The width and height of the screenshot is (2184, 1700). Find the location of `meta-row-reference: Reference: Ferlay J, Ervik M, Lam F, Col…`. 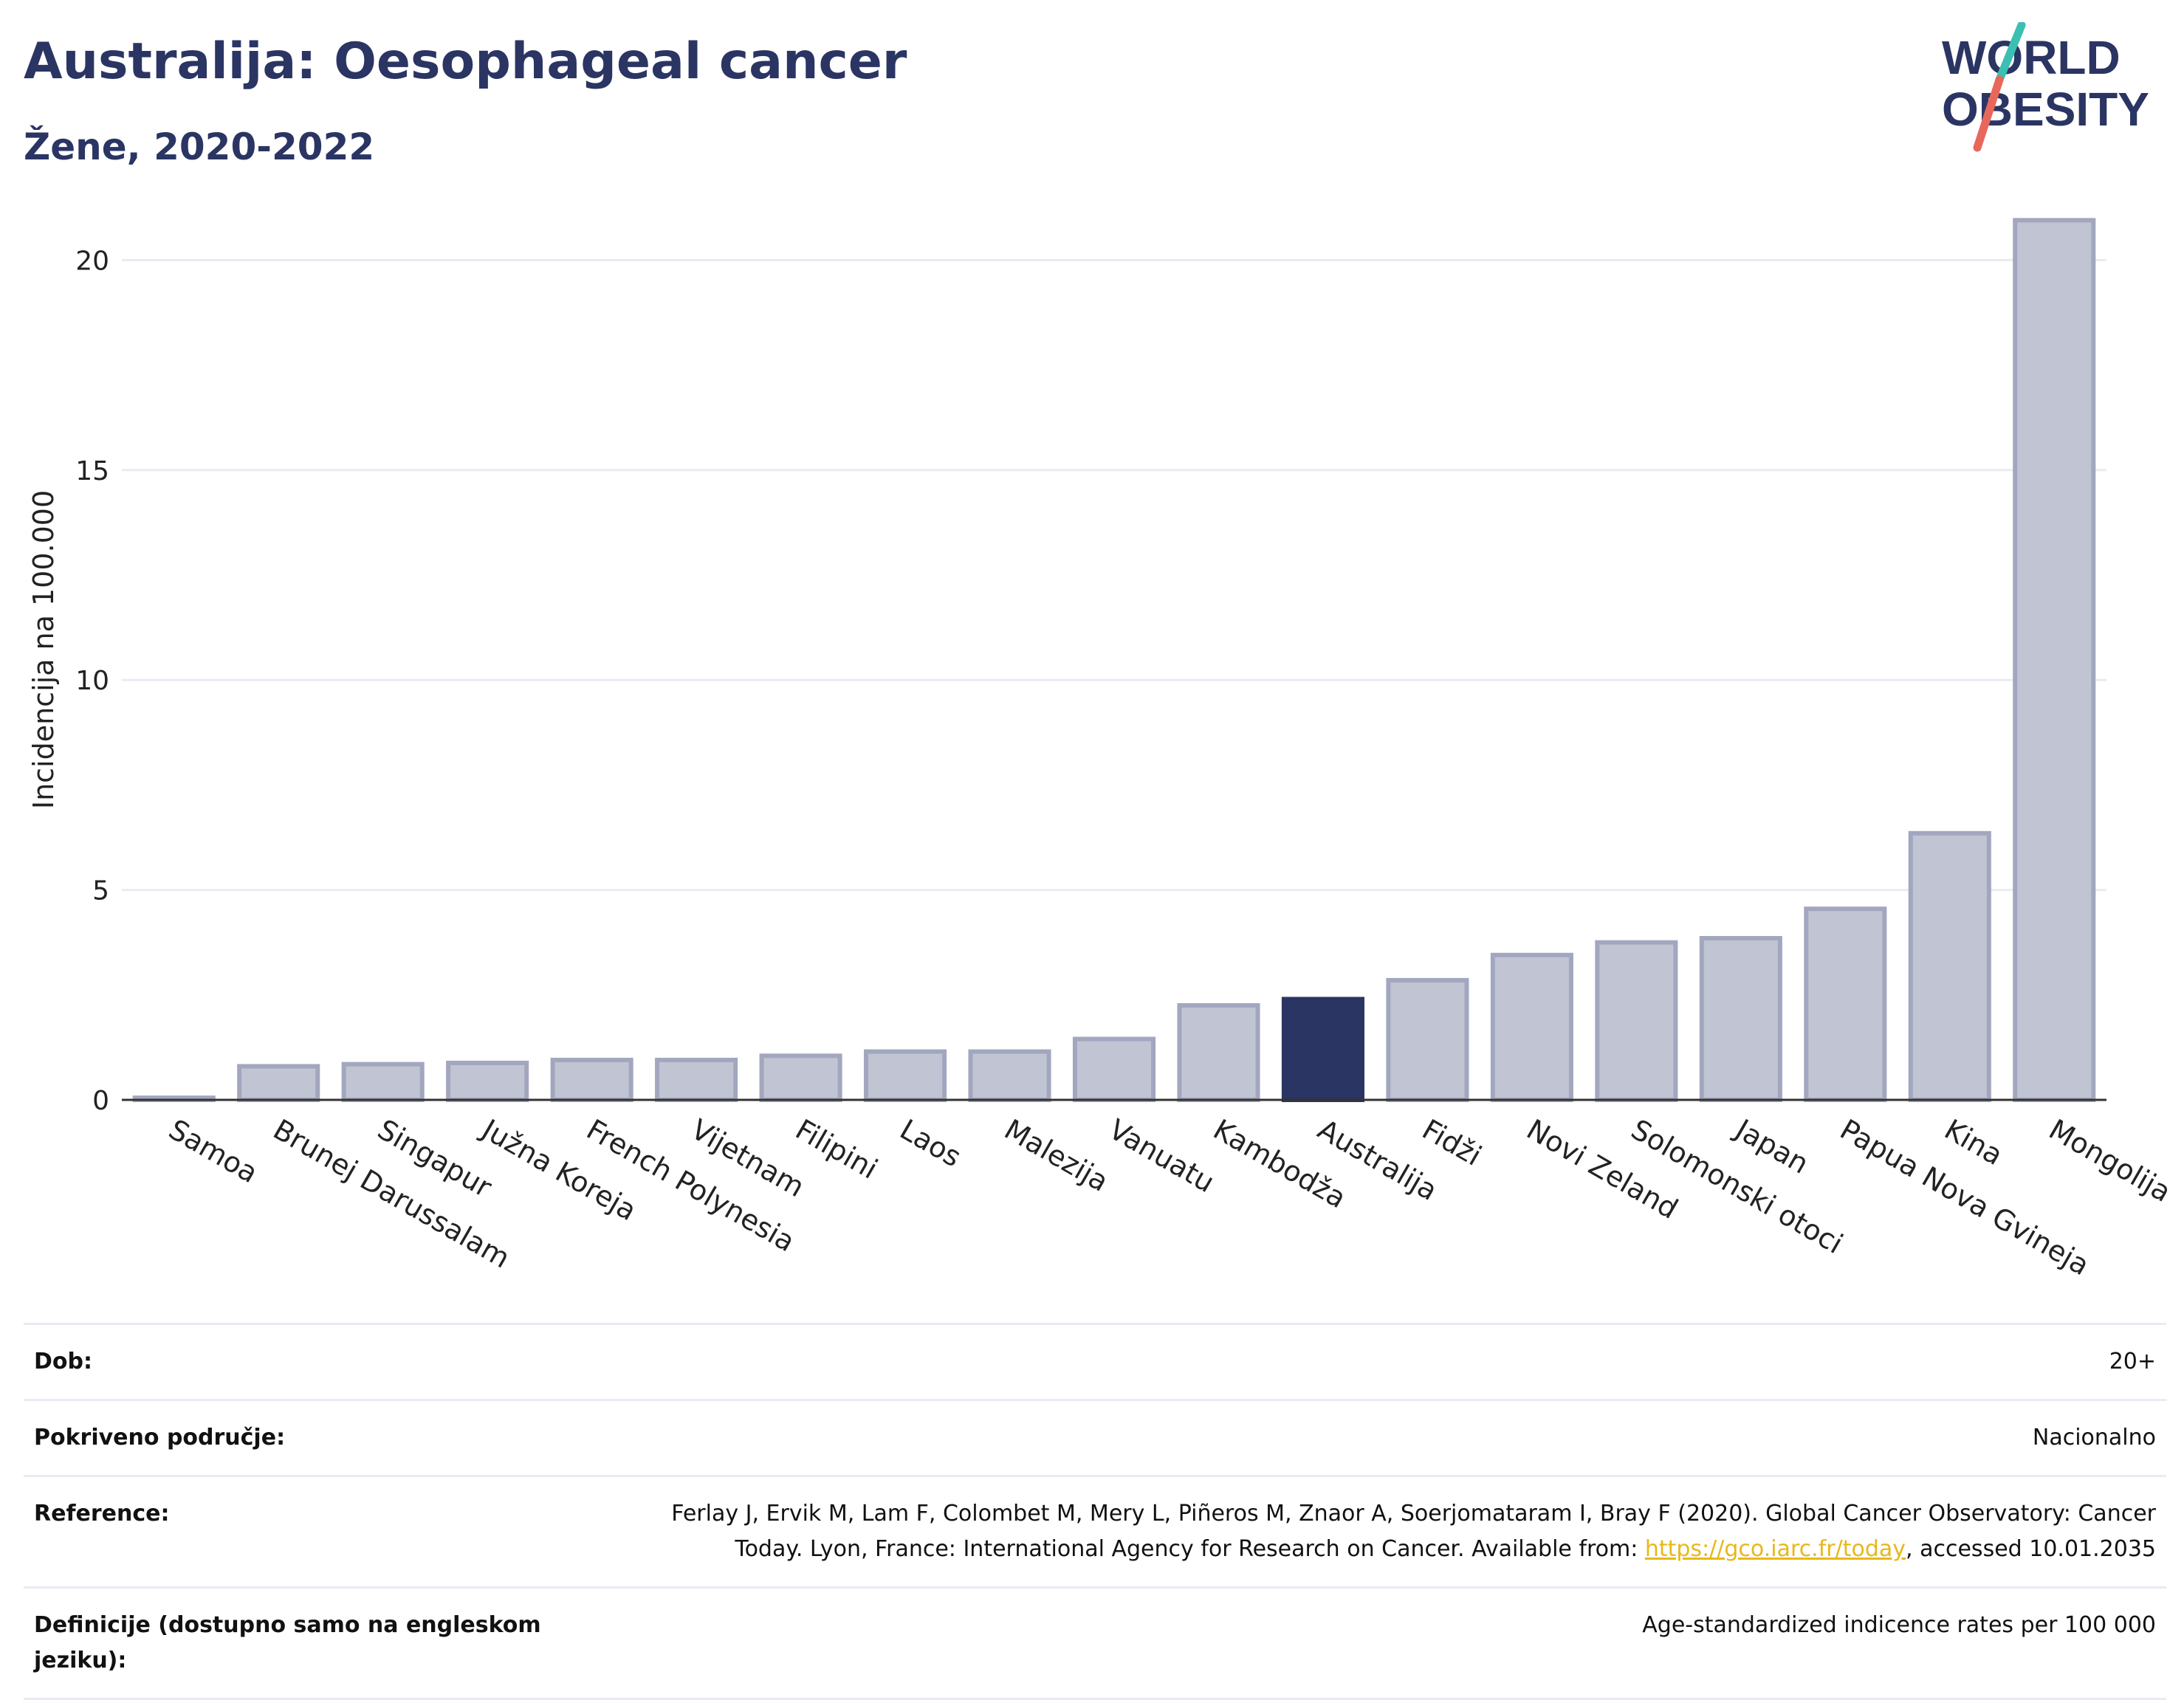

meta-row-reference: Reference: Ferlay J, Ervik M, Lam F, Col… is located at coordinates (1095, 1531).